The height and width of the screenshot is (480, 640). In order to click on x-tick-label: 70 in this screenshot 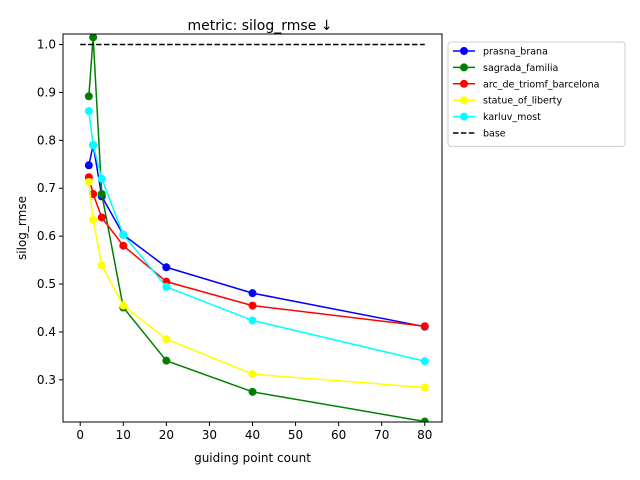, I will do `click(381, 435)`.